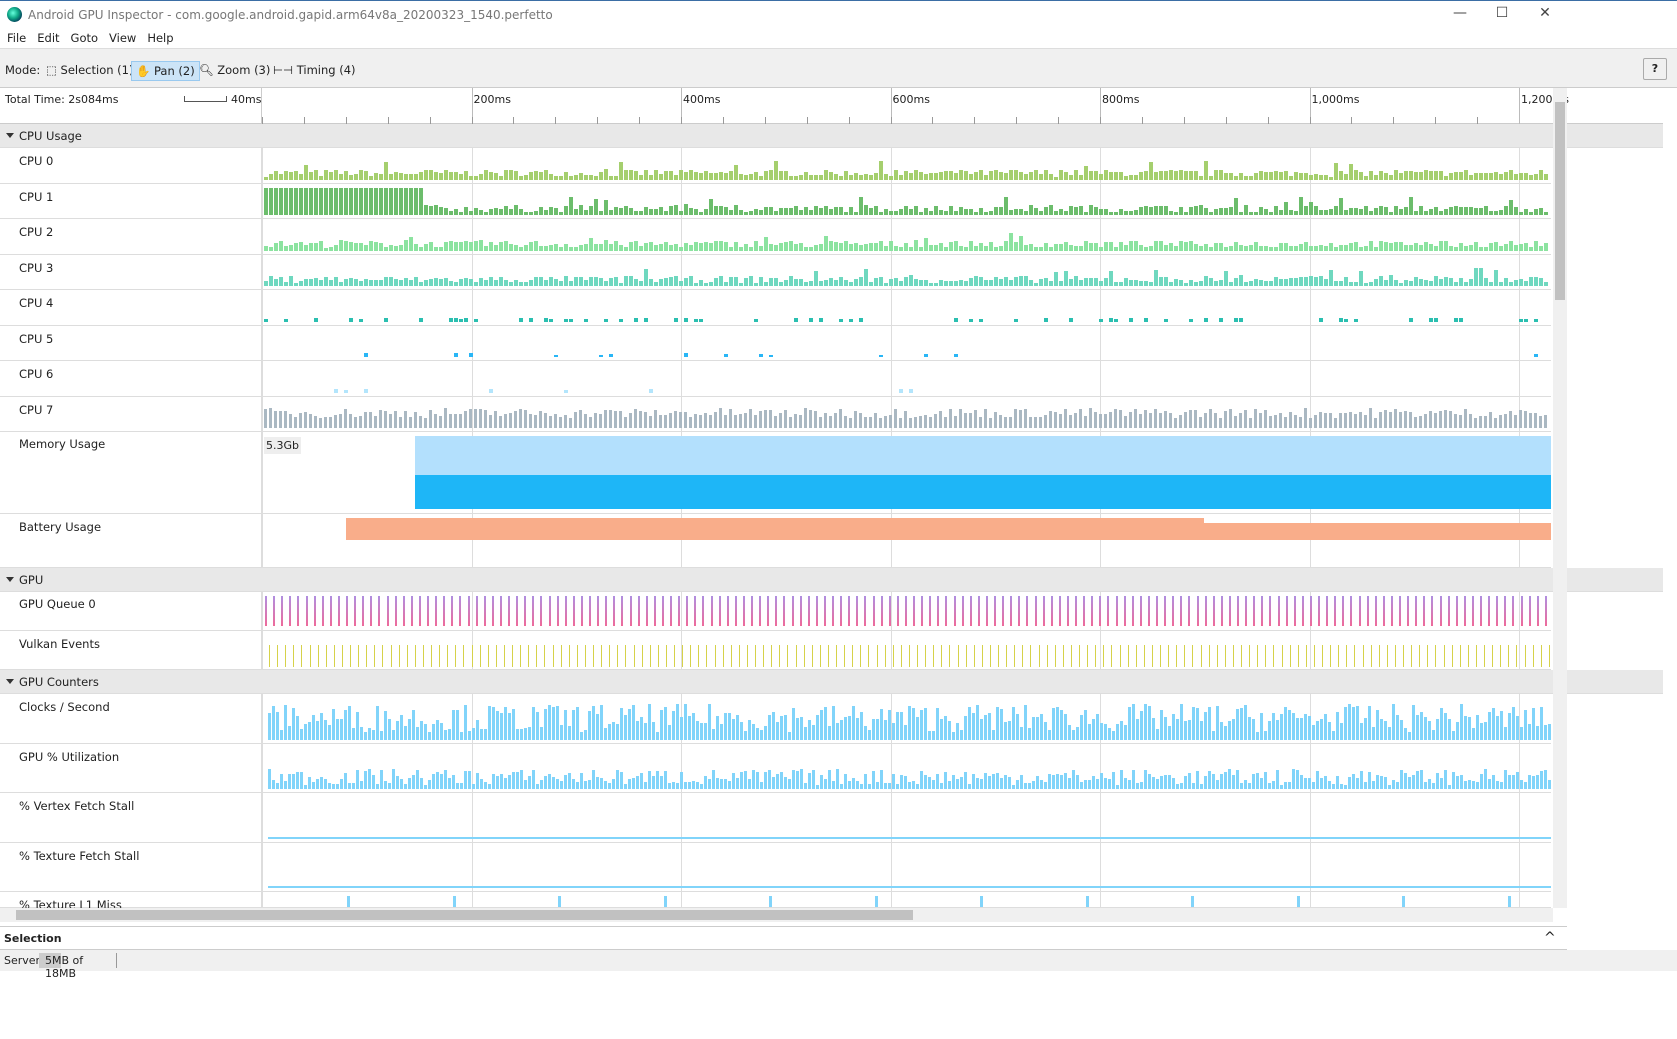  Describe the element at coordinates (464, 915) in the screenshot. I see `horizontal-scroll-thumb` at that location.